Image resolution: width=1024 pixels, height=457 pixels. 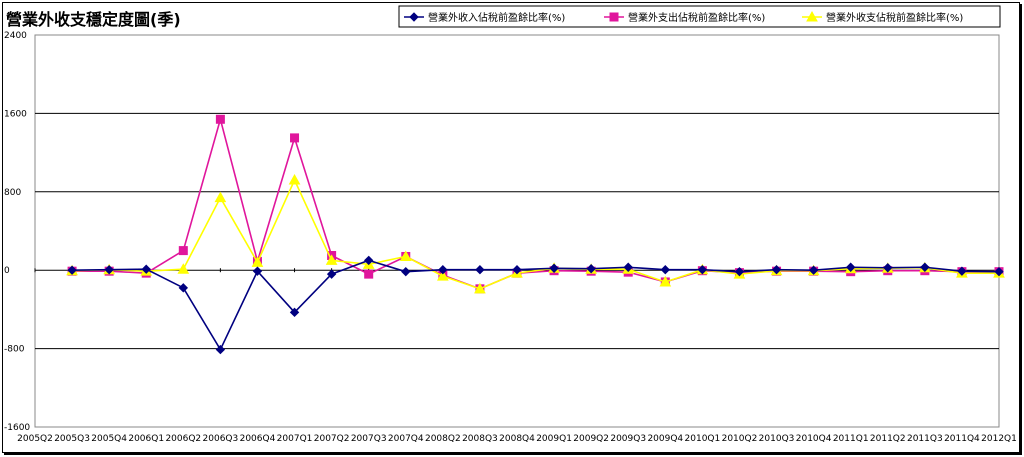 I want to click on x-tick-label: 2007Q2, so click(x=332, y=439).